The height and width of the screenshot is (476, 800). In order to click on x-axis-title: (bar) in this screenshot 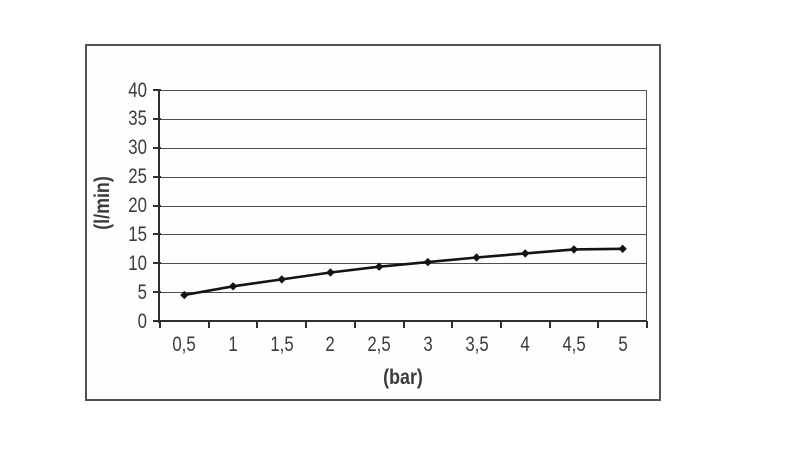, I will do `click(403, 377)`.